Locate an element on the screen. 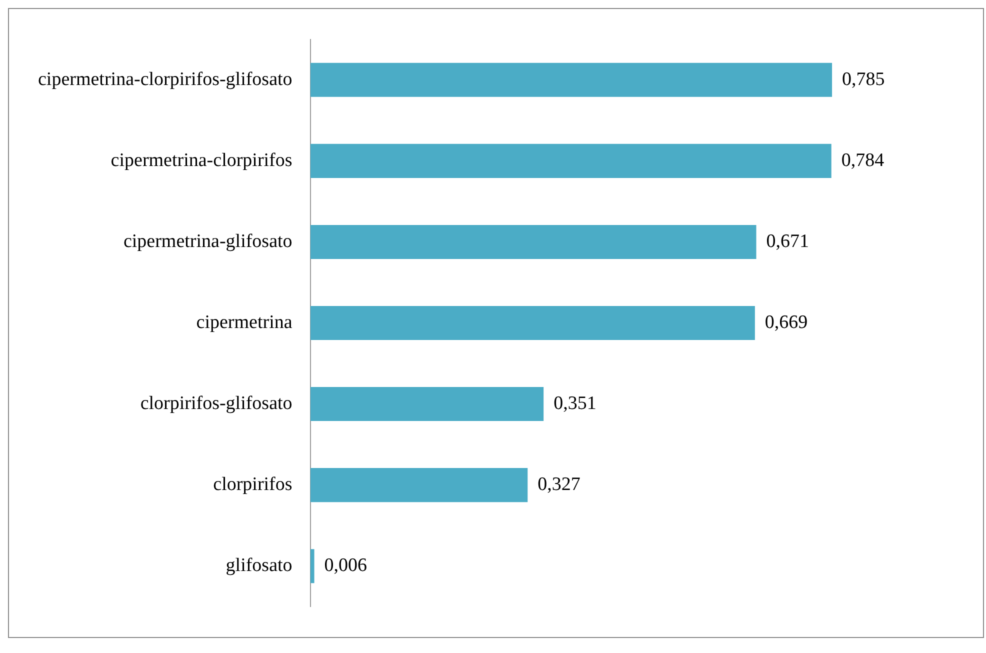 The width and height of the screenshot is (986, 653). y-tick-label: cipermetrina is located at coordinates (244, 322).